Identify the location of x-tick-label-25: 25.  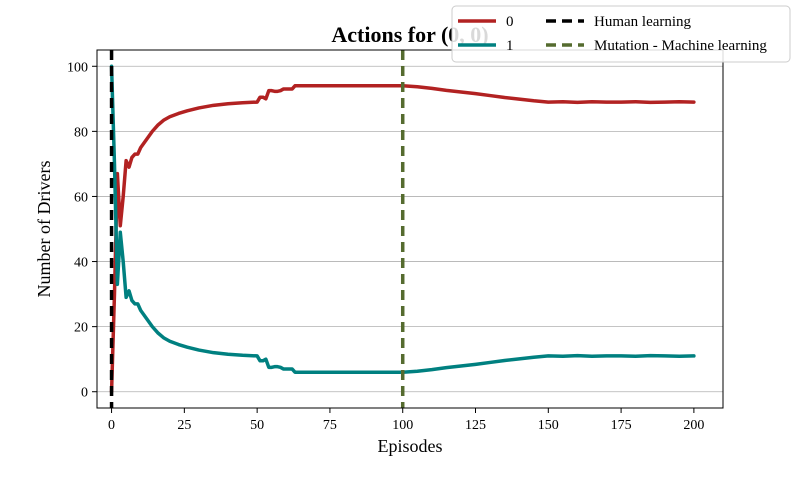
(184, 425).